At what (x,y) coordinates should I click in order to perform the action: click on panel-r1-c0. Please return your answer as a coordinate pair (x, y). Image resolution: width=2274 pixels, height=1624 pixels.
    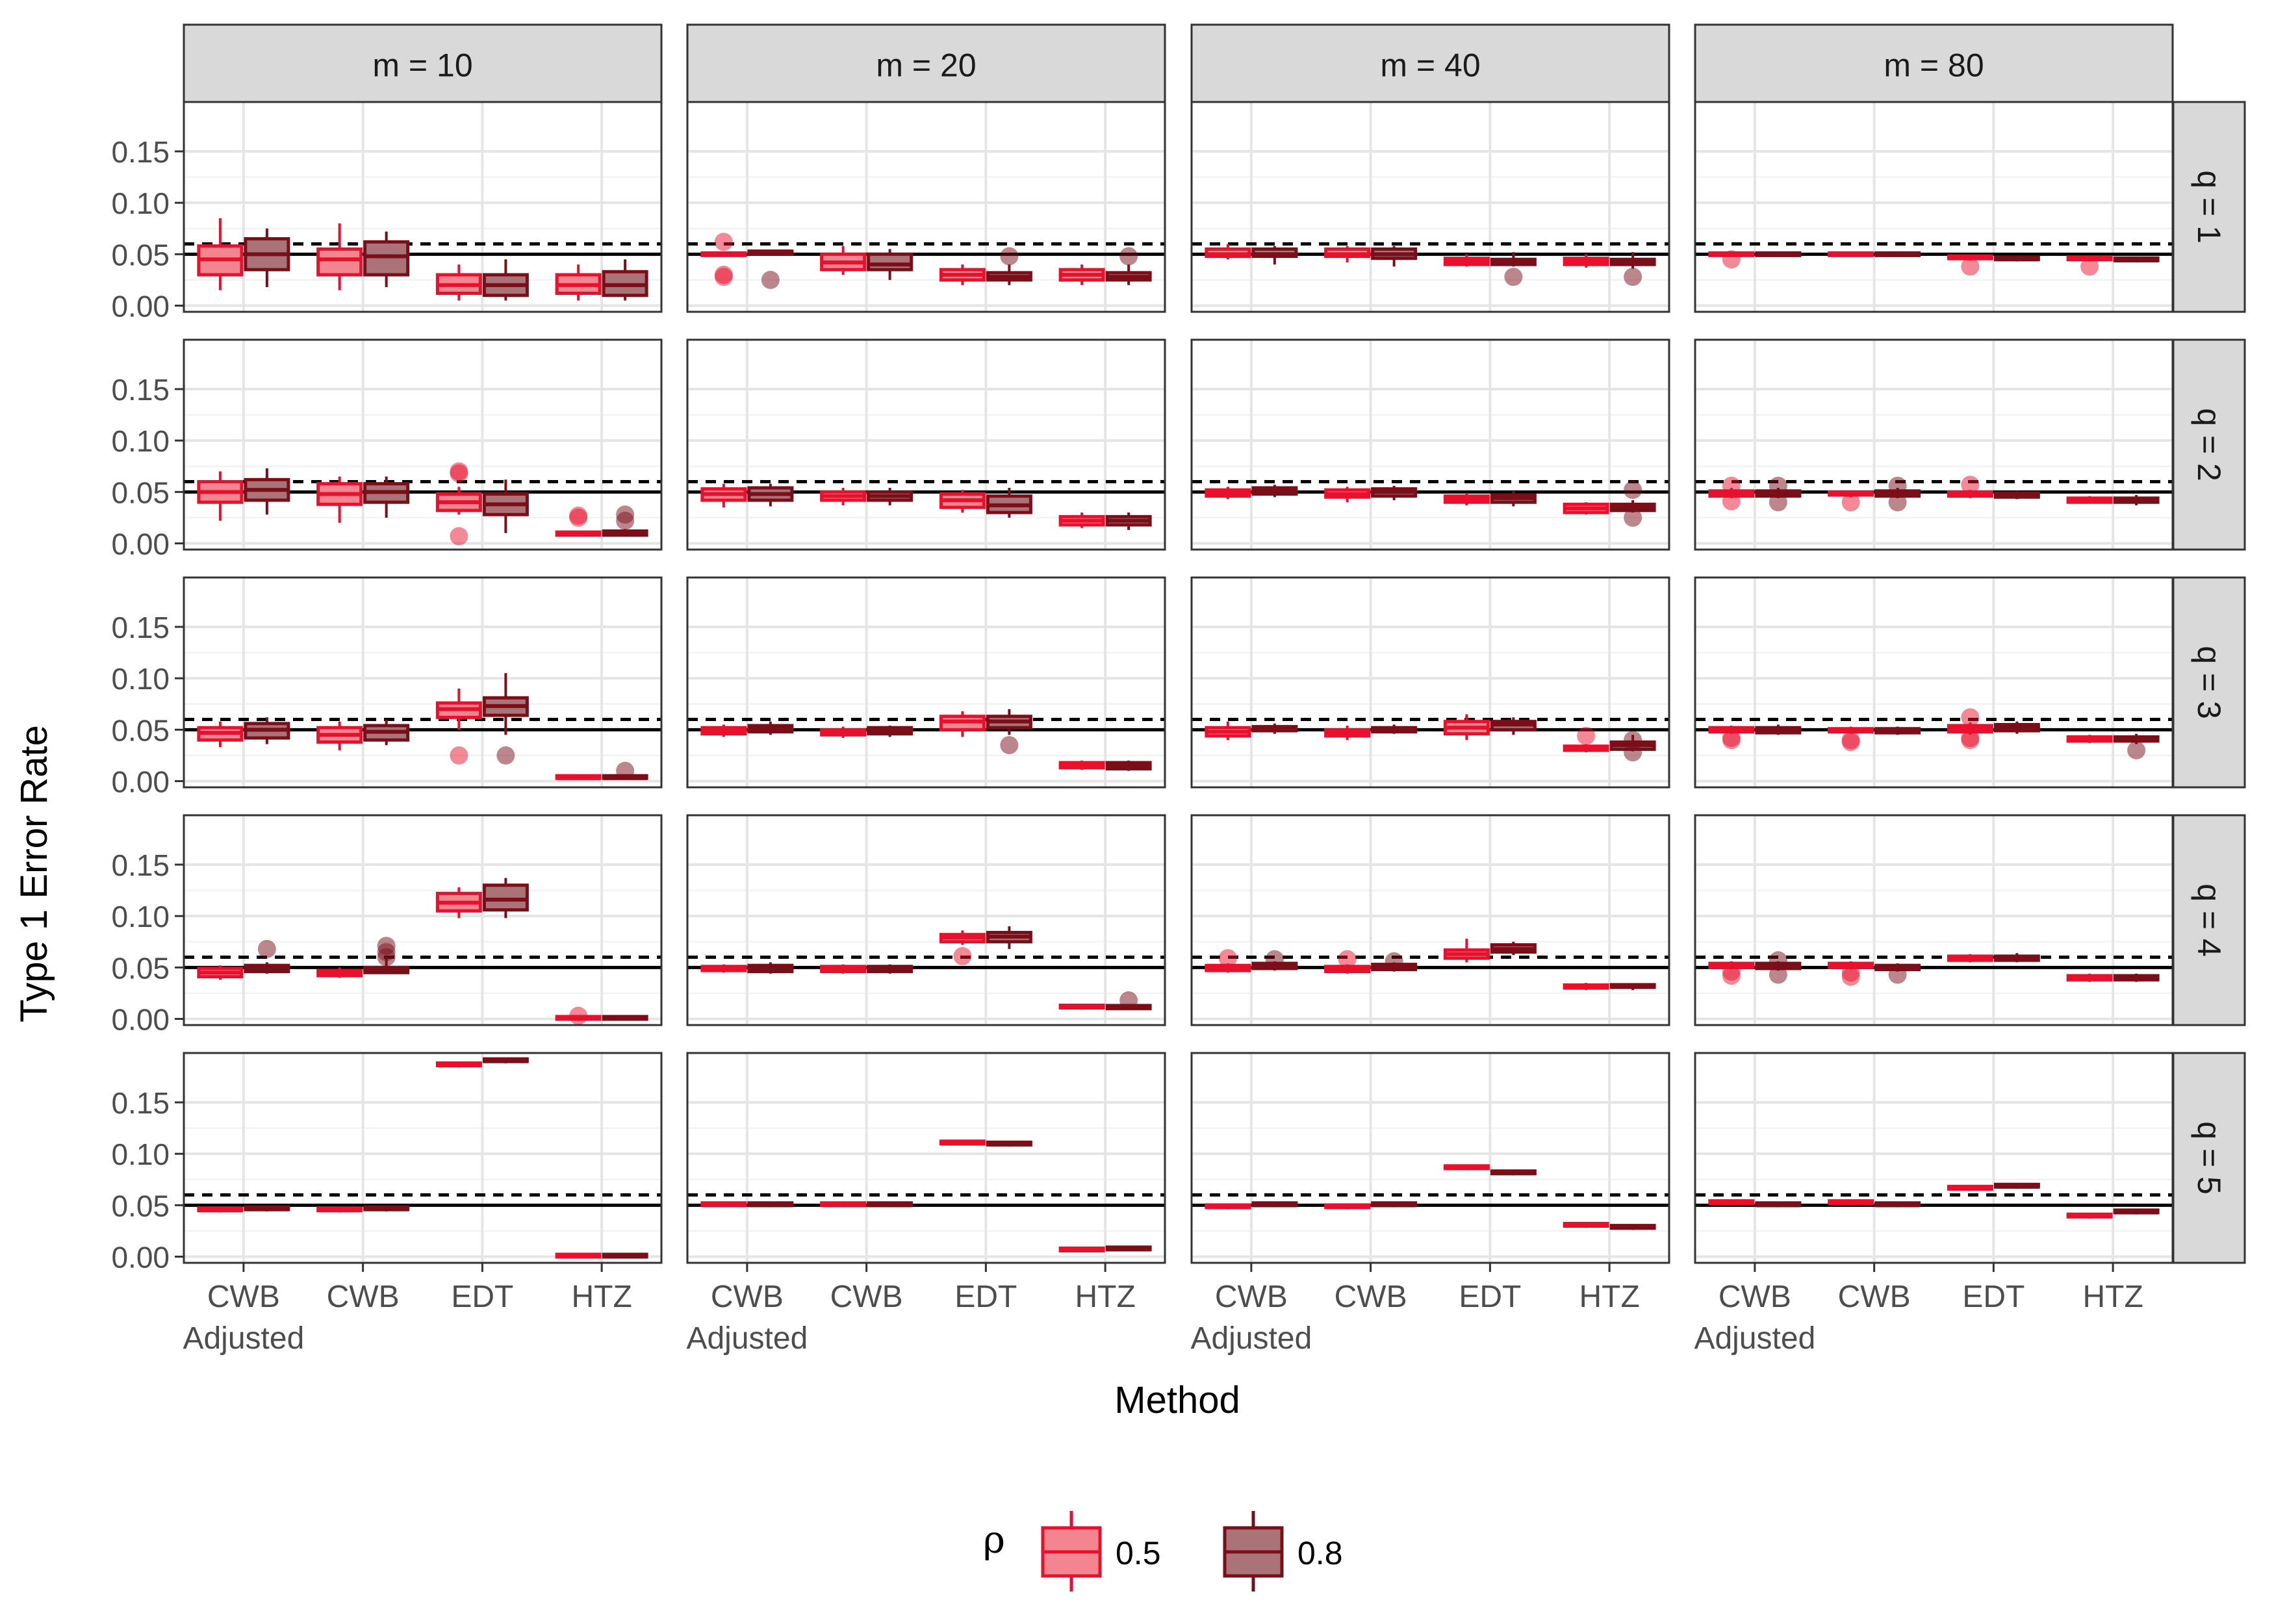
    Looking at the image, I should click on (423, 444).